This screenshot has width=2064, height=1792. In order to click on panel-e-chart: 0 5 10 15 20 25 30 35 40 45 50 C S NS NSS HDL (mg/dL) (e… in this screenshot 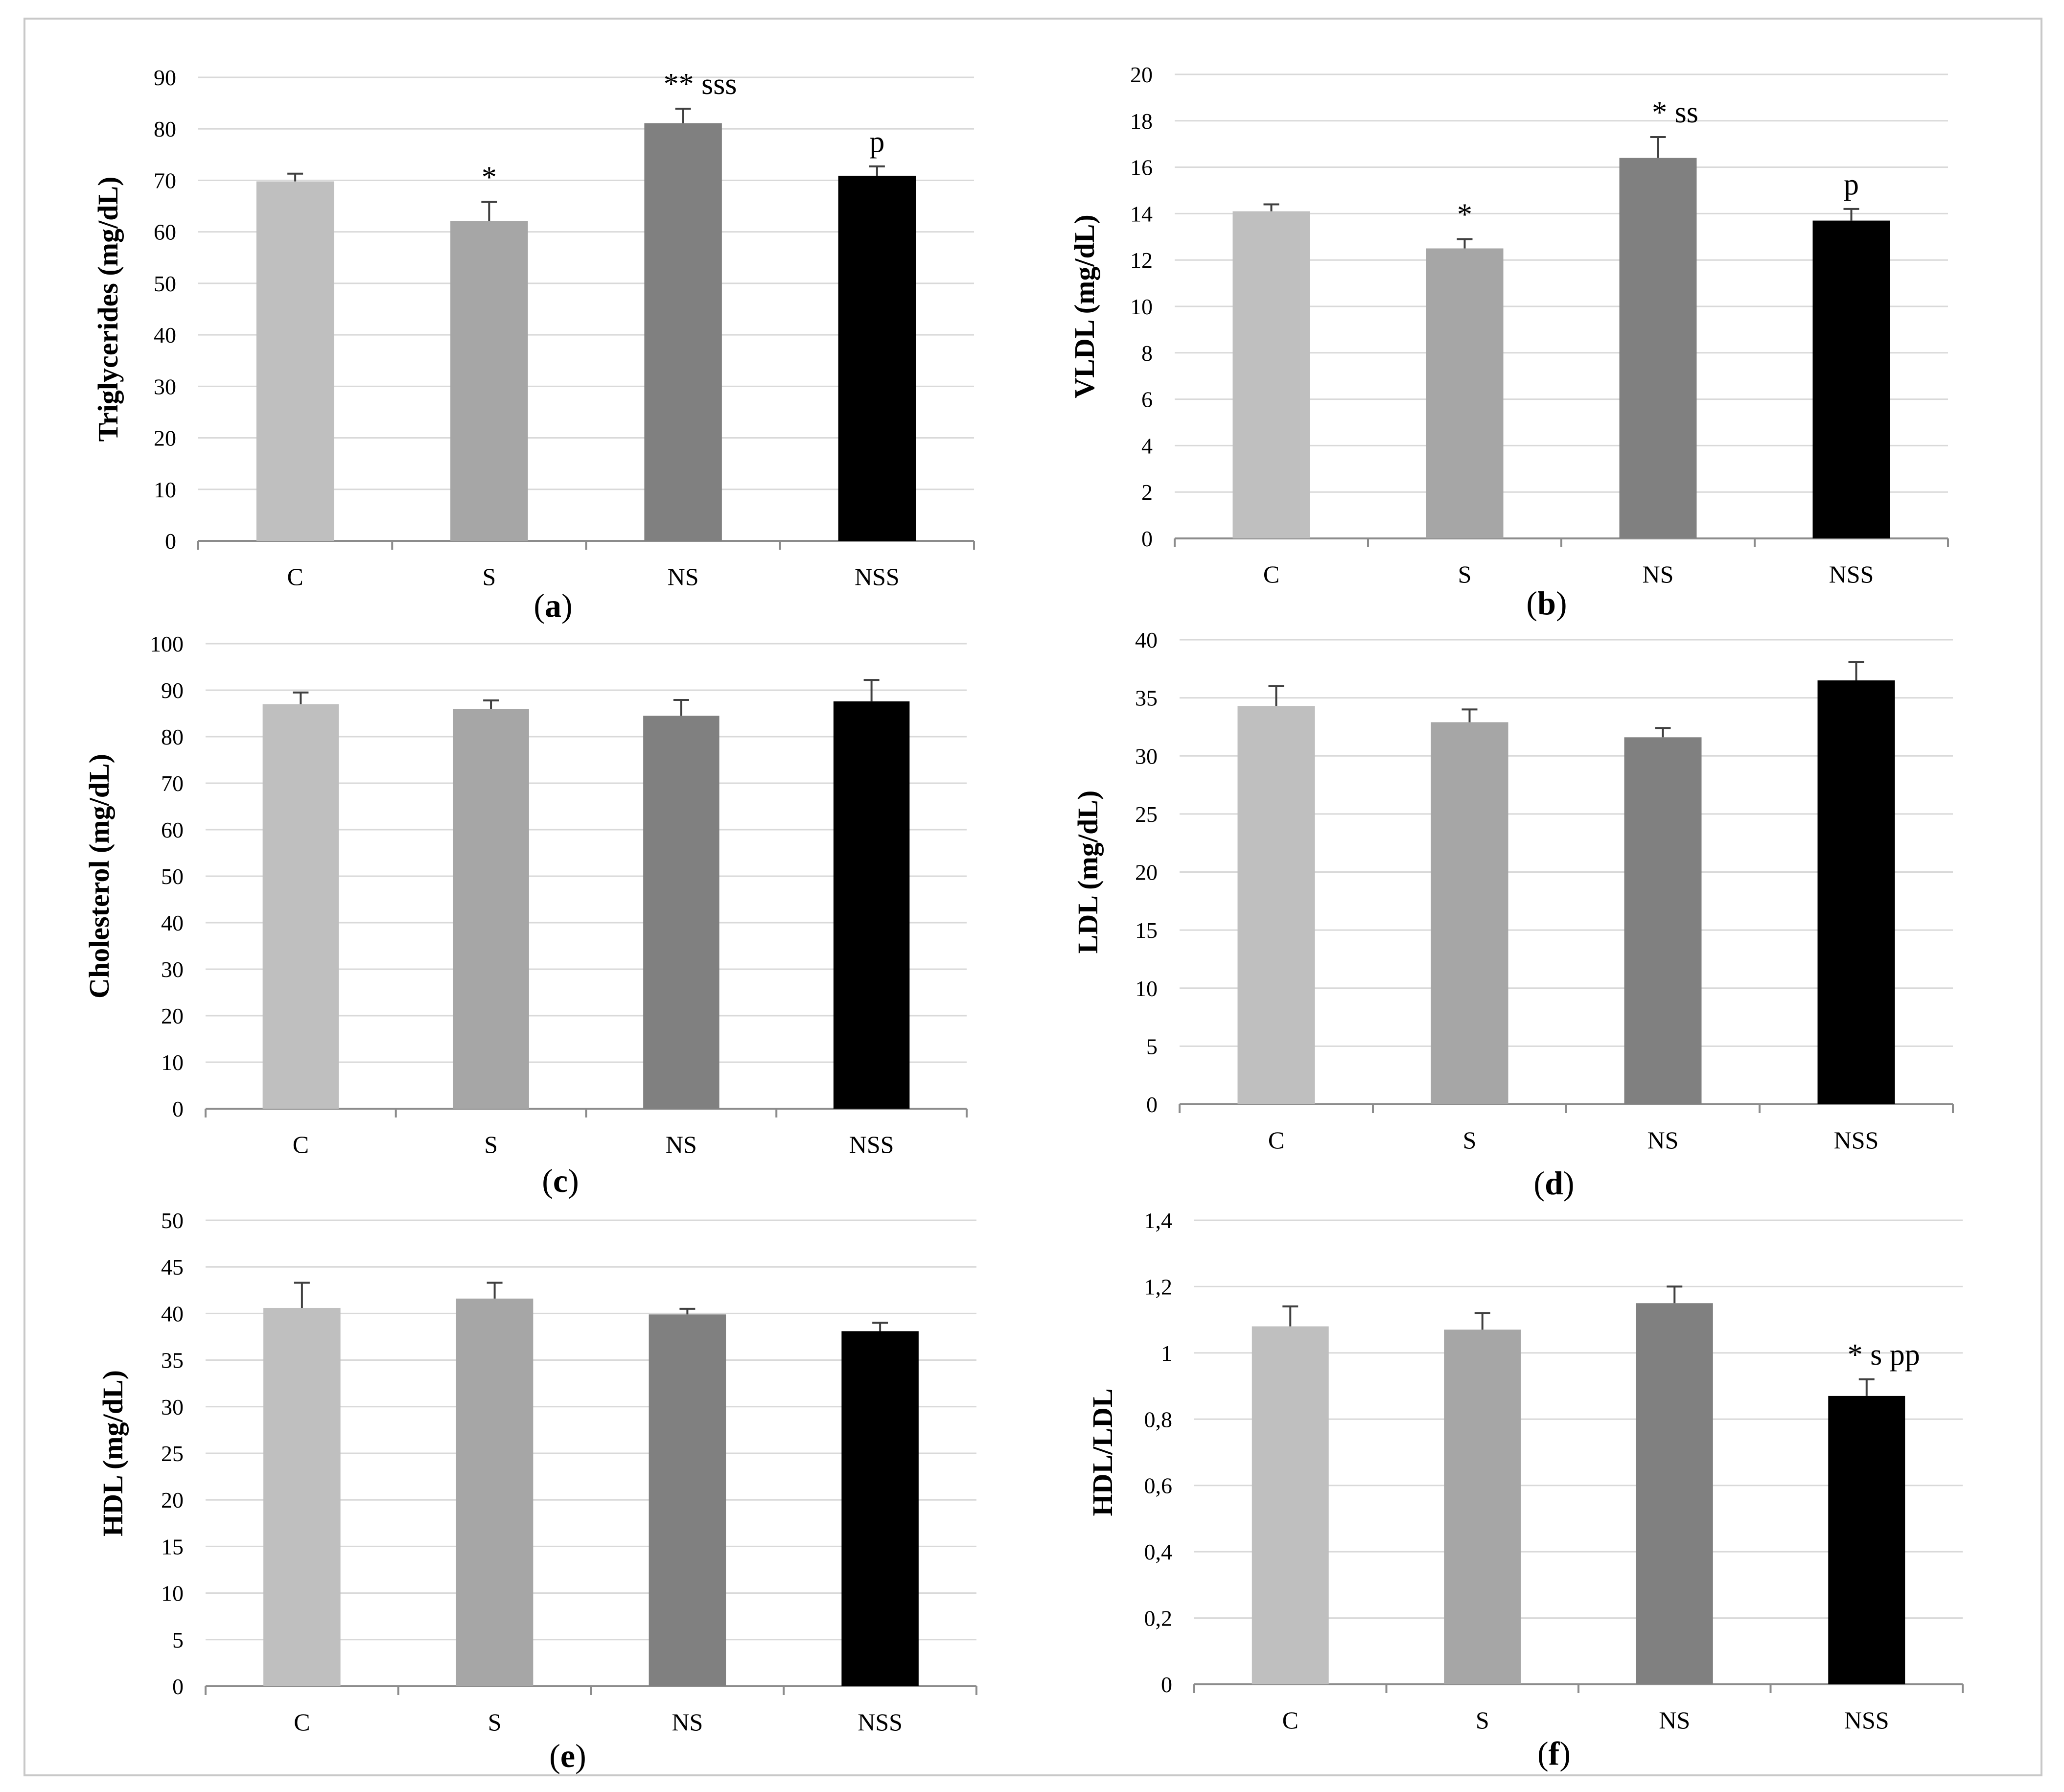, I will do `click(537, 1491)`.